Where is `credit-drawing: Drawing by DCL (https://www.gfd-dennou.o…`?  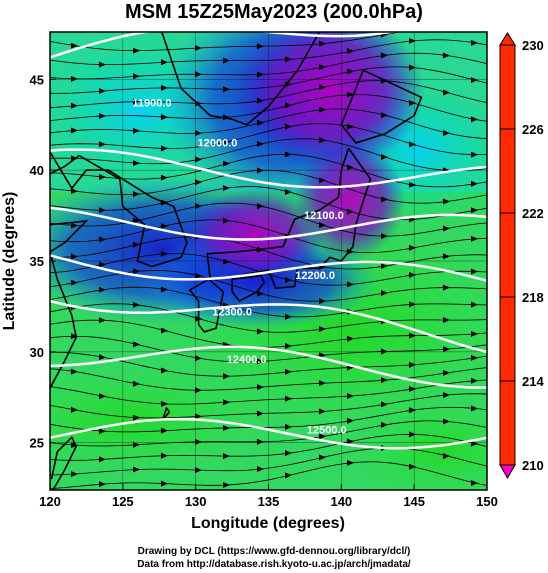
credit-drawing: Drawing by DCL (https://www.gfd-dennou.o… is located at coordinates (274, 551).